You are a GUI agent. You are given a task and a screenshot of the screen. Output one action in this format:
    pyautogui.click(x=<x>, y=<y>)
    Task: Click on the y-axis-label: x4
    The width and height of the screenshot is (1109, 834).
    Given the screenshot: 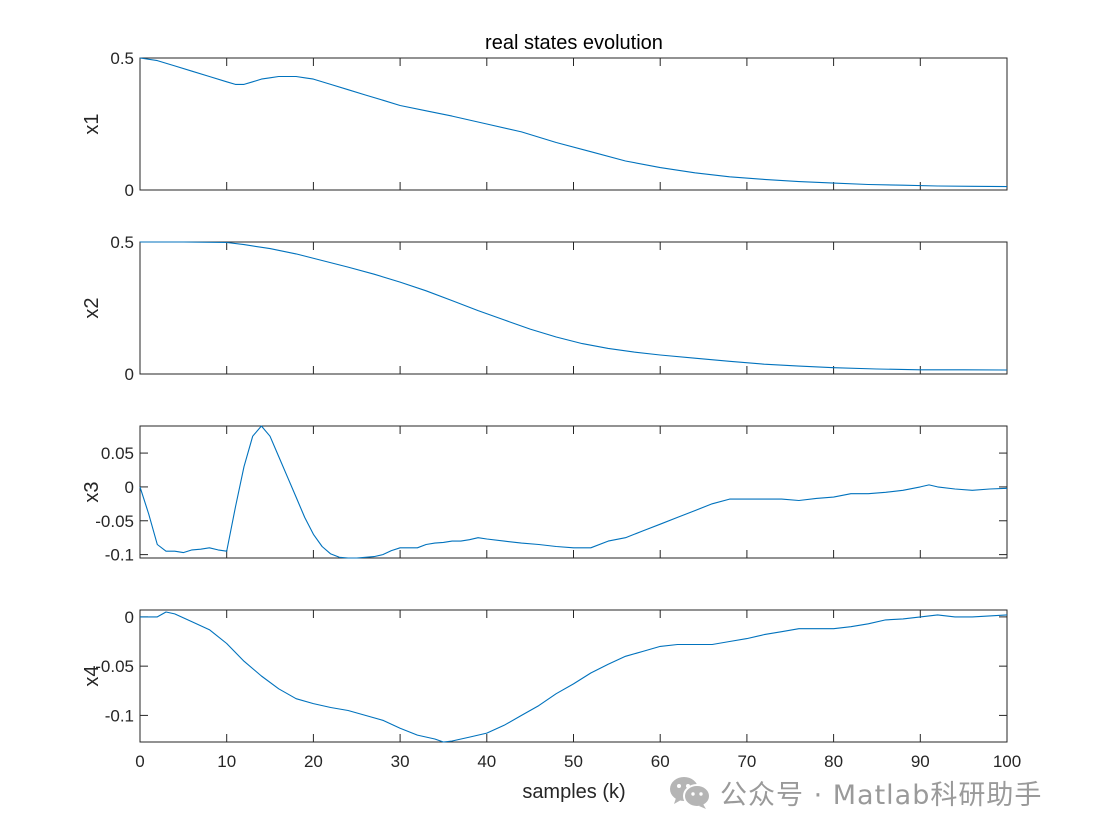 What is the action you would take?
    pyautogui.click(x=92, y=675)
    